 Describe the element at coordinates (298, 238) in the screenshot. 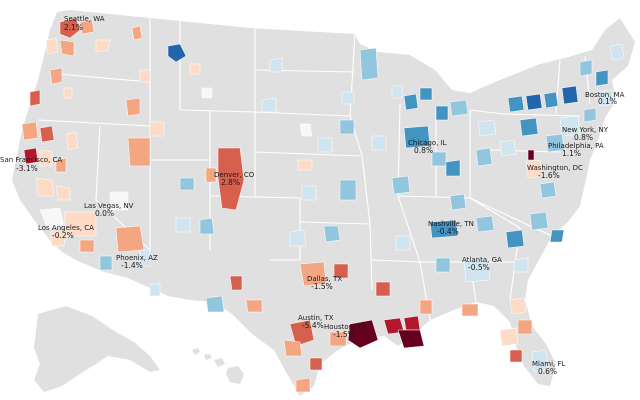

I see `region-okc` at that location.